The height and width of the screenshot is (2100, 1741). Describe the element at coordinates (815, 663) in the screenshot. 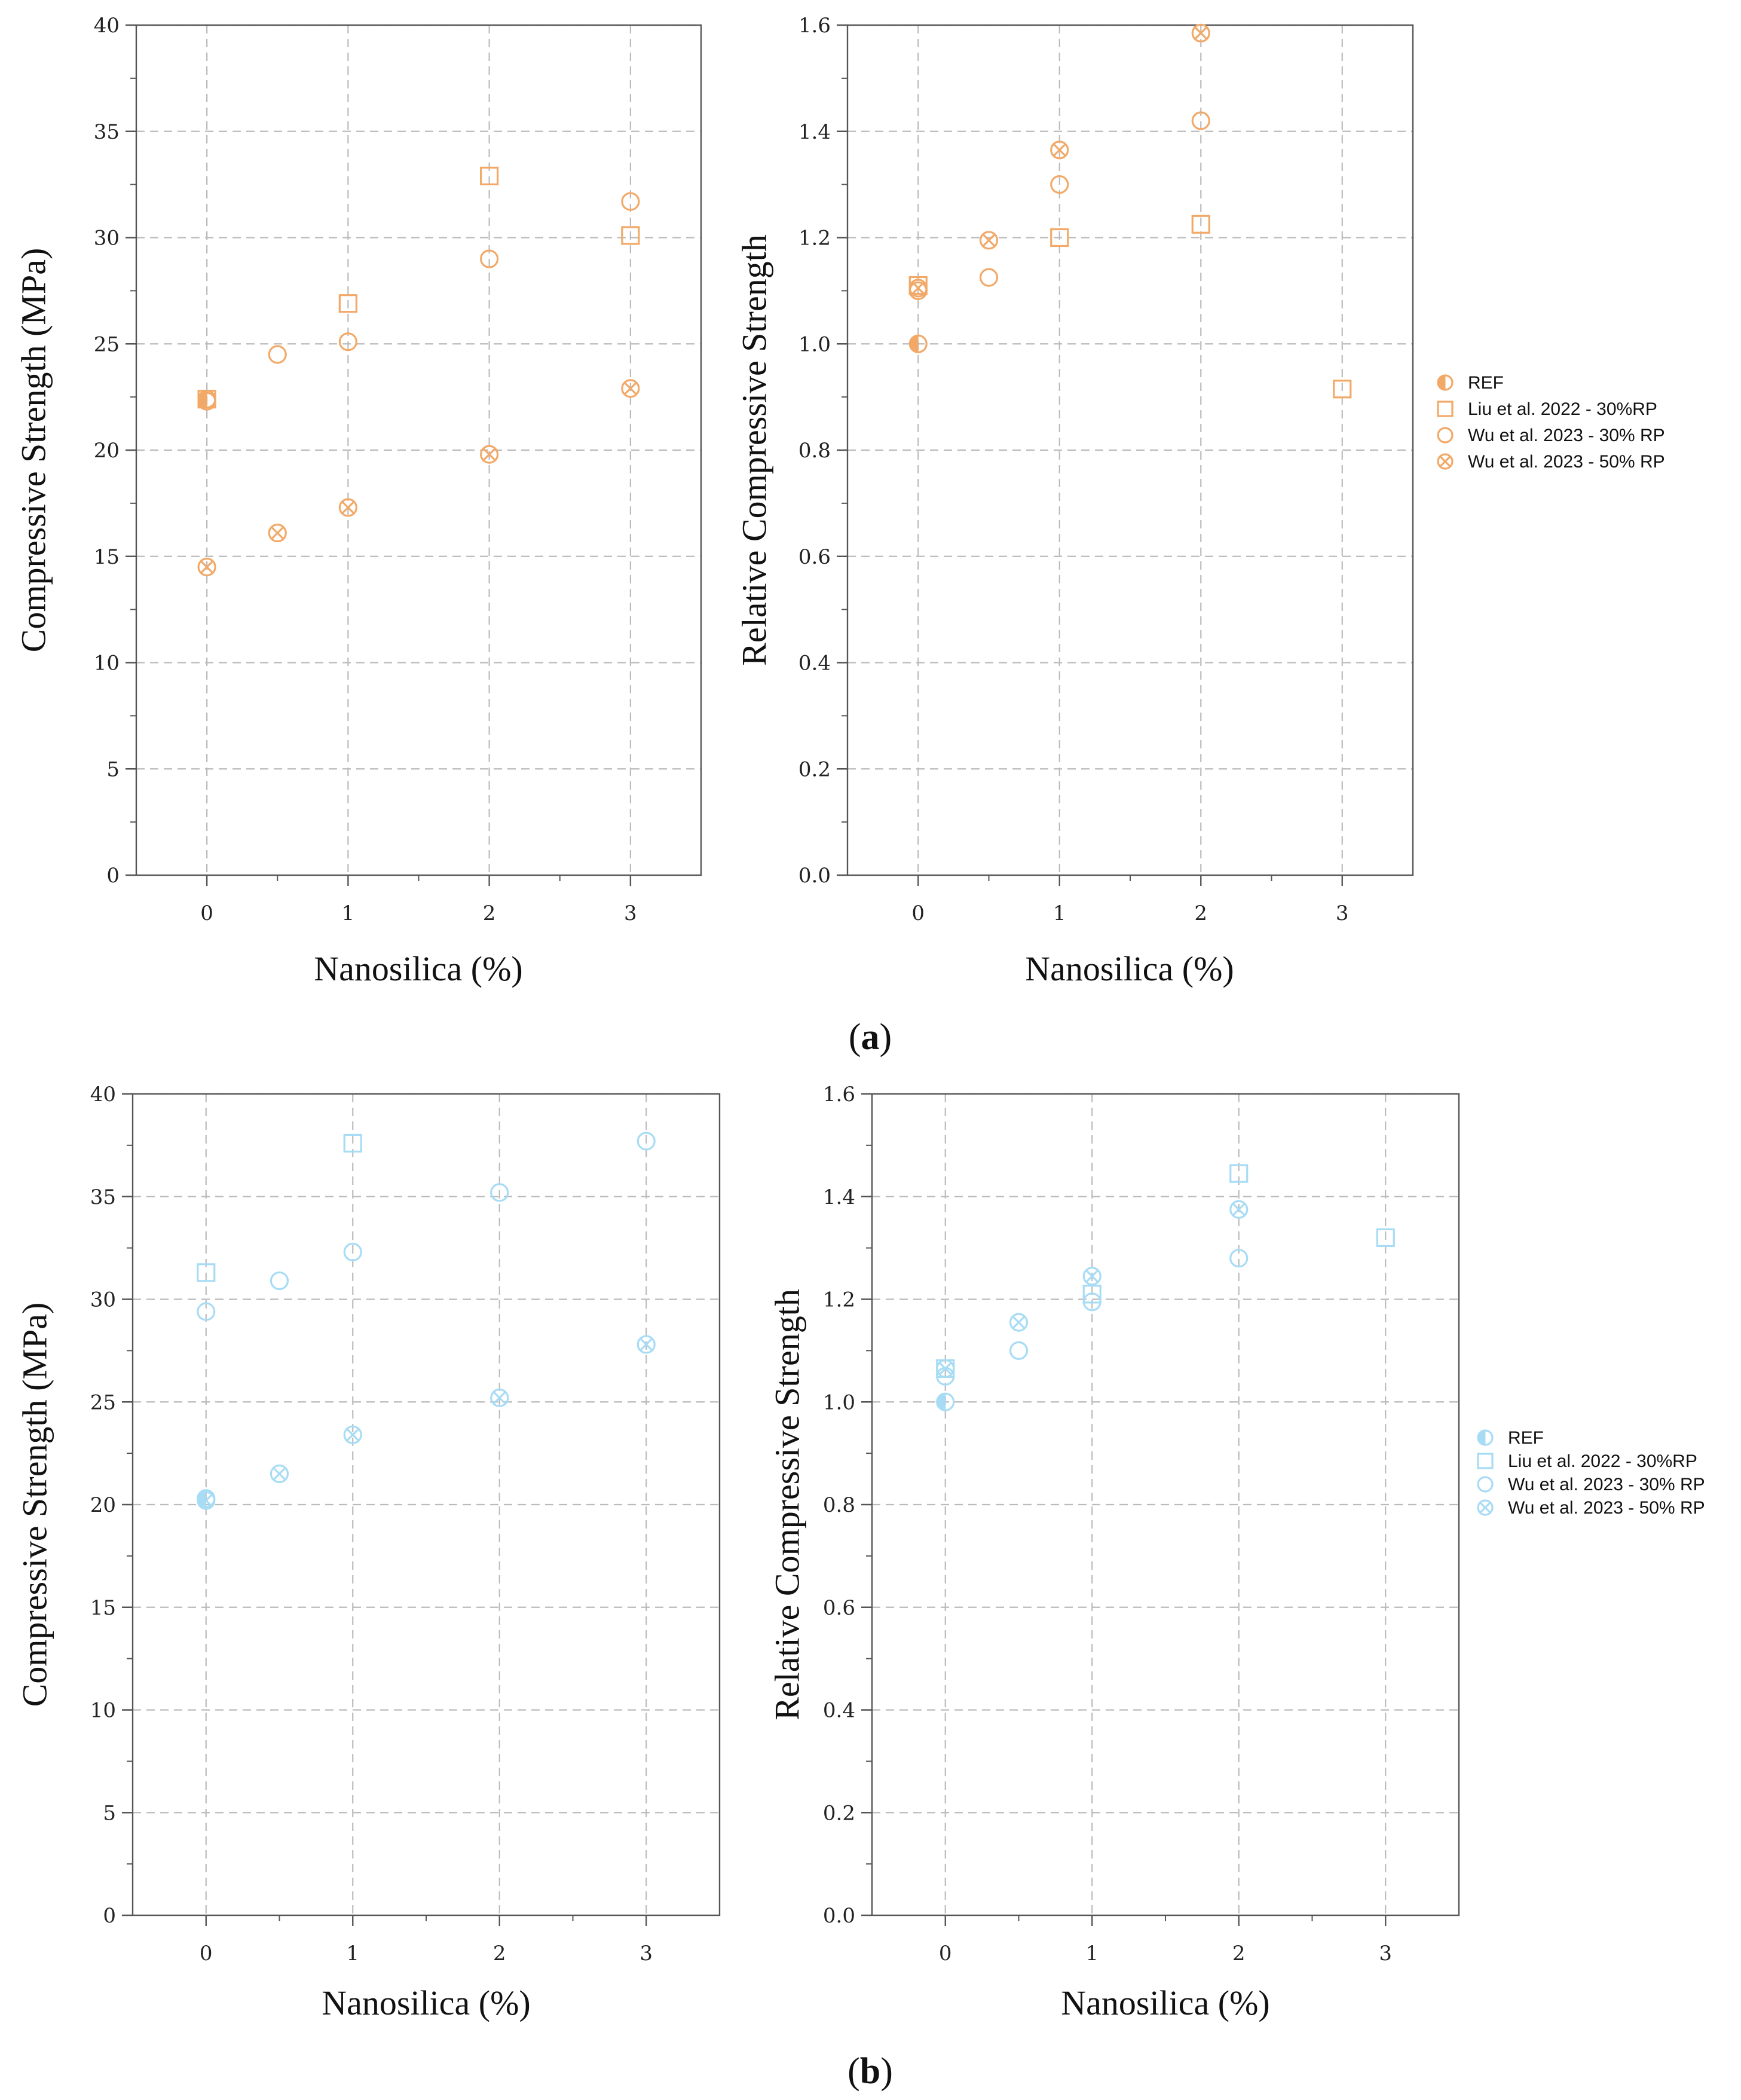

I see `y-tick-label: 0.4` at that location.